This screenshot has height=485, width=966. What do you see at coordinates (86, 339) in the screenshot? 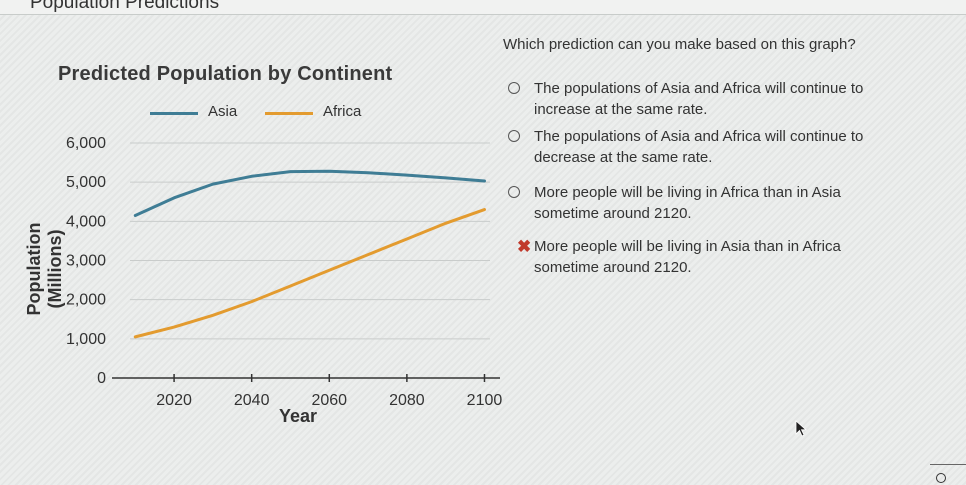
I see `y-tick-label-1: 1,000` at bounding box center [86, 339].